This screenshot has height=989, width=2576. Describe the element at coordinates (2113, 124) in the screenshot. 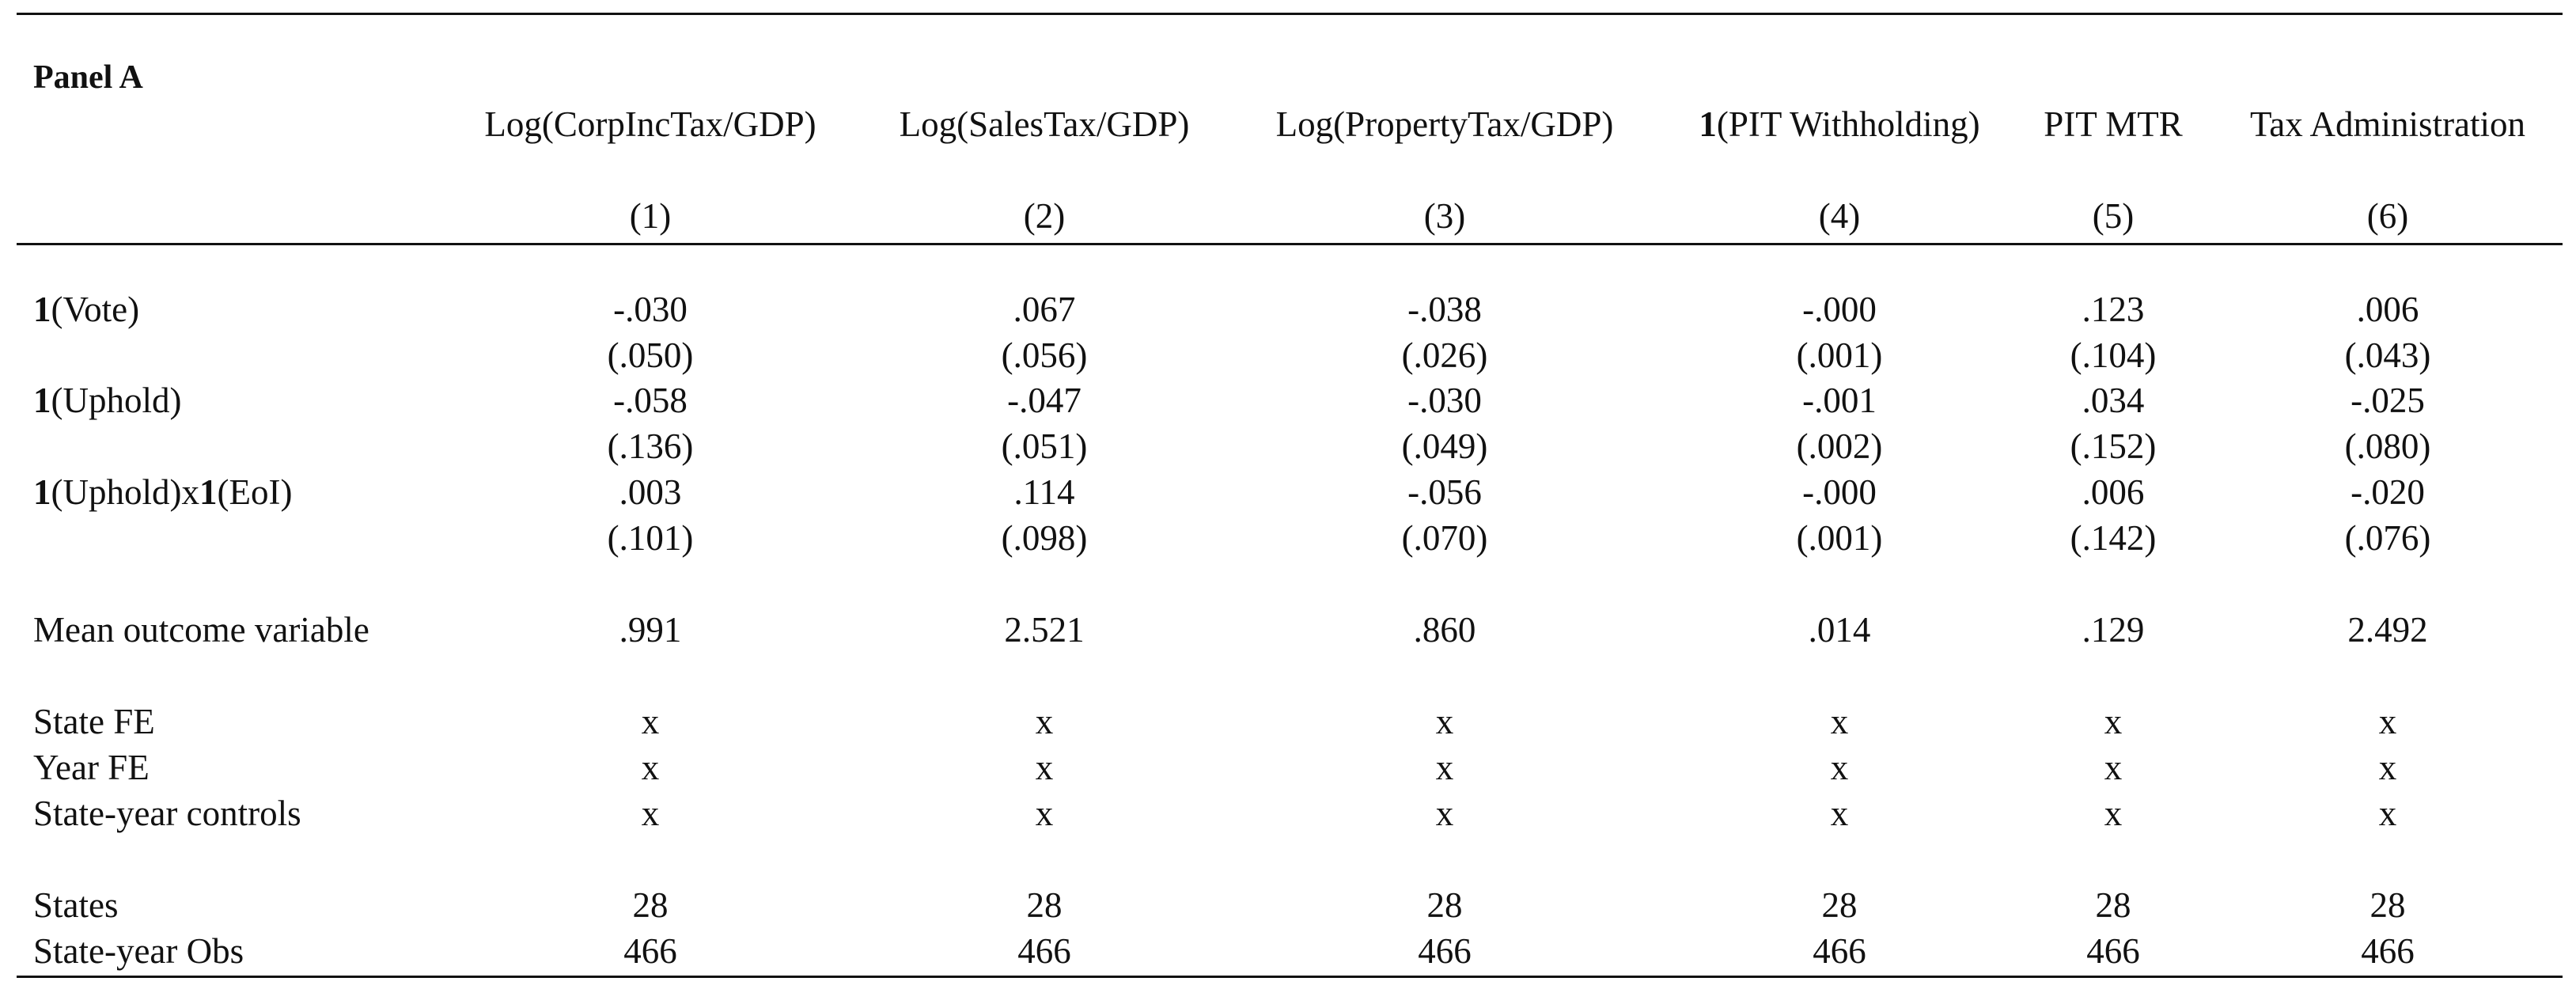

I see `col-header-5: PIT MTR` at that location.